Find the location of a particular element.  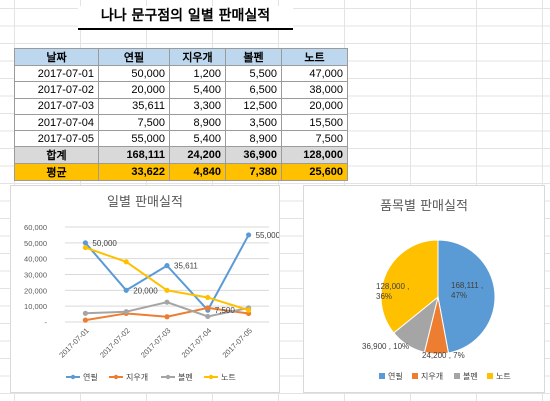

y-tick-label: 10,000 is located at coordinates (35, 306).